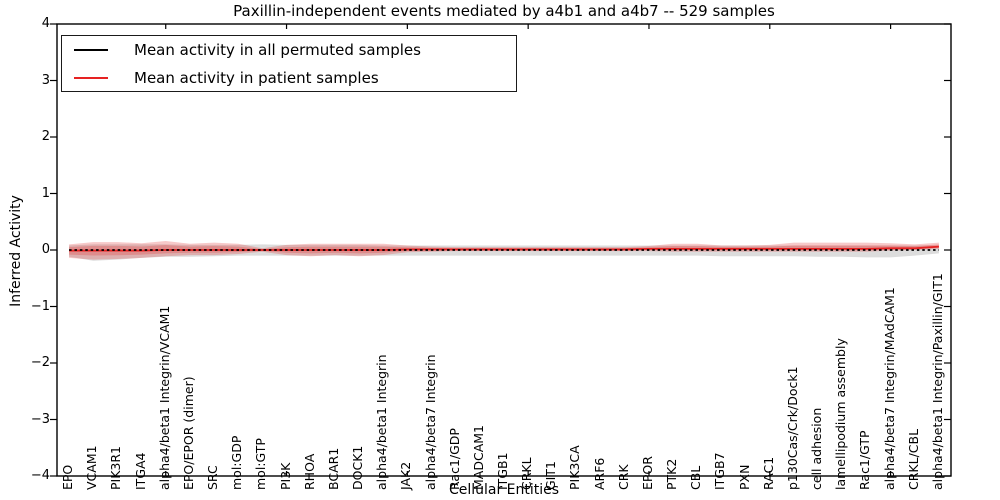  I want to click on legend-label: Mean activity in all permuted samples, so click(277, 49).